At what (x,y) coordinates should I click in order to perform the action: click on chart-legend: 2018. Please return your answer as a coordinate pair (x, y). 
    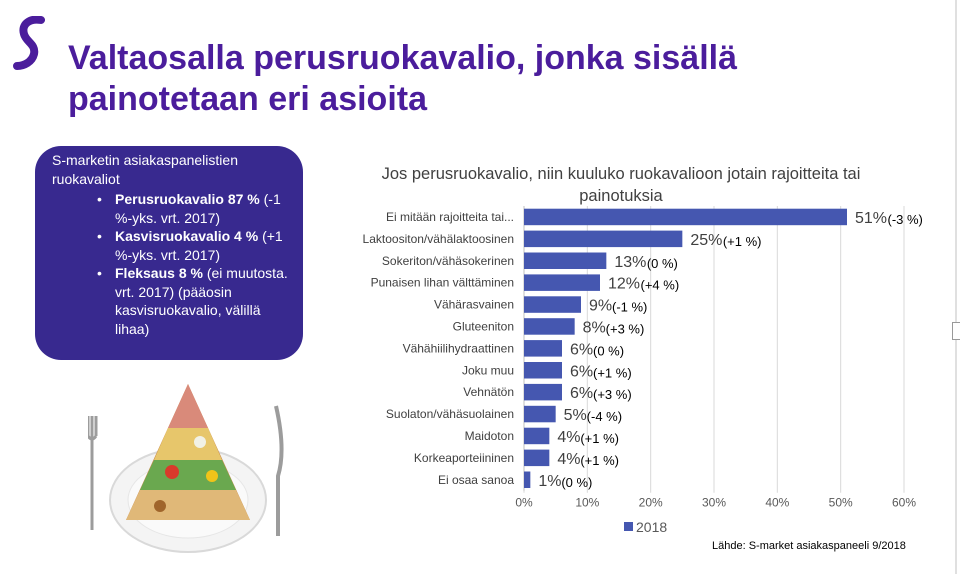
    Looking at the image, I should click on (645, 527).